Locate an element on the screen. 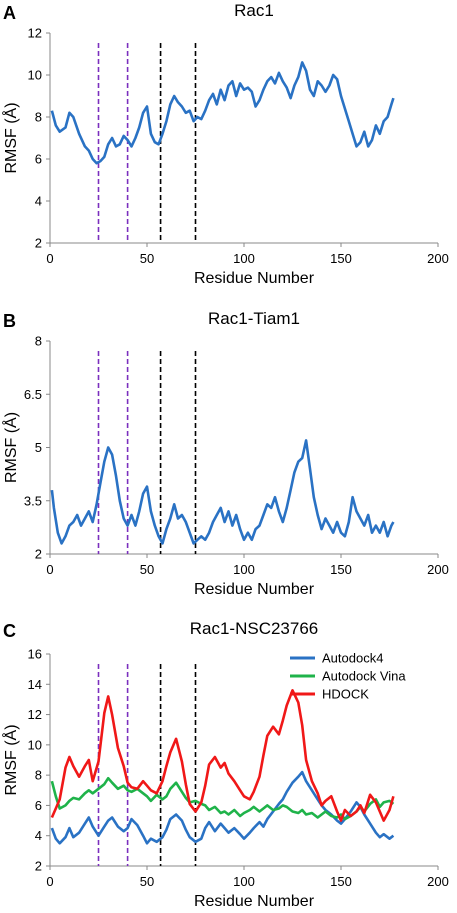 This screenshot has width=457, height=913. y-tick-label: 16 is located at coordinates (35, 654).